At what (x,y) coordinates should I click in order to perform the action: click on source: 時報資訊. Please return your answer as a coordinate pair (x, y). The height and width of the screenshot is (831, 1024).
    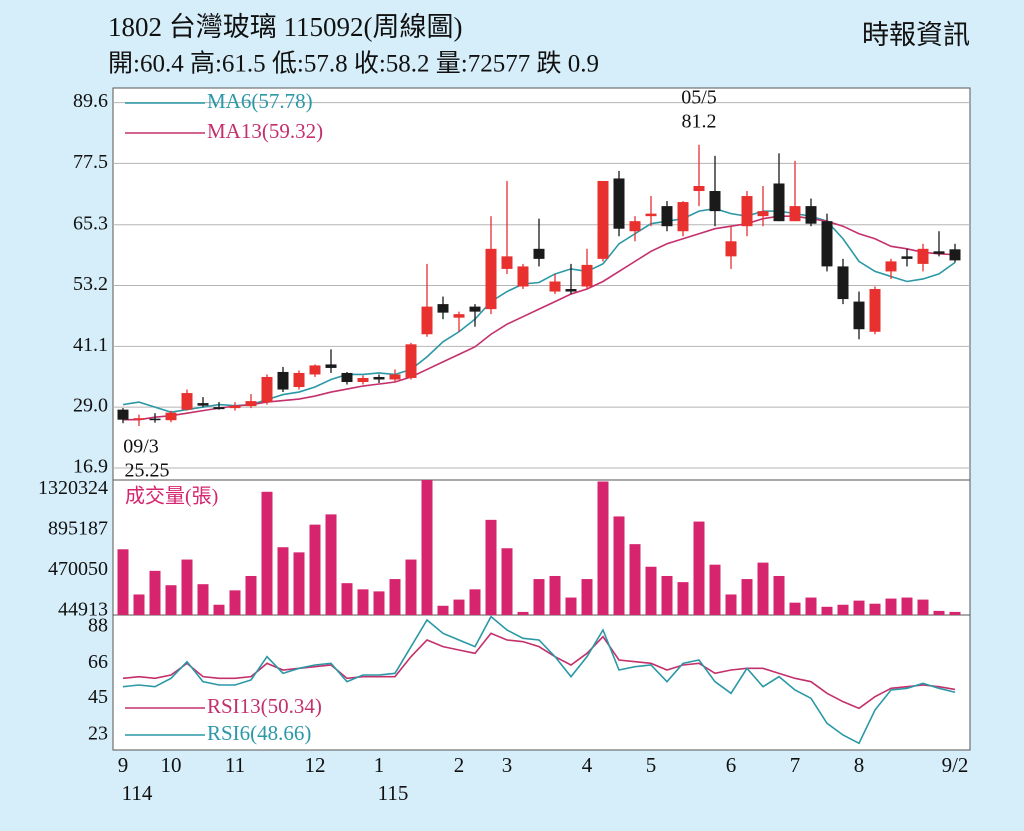
    Looking at the image, I should click on (916, 35).